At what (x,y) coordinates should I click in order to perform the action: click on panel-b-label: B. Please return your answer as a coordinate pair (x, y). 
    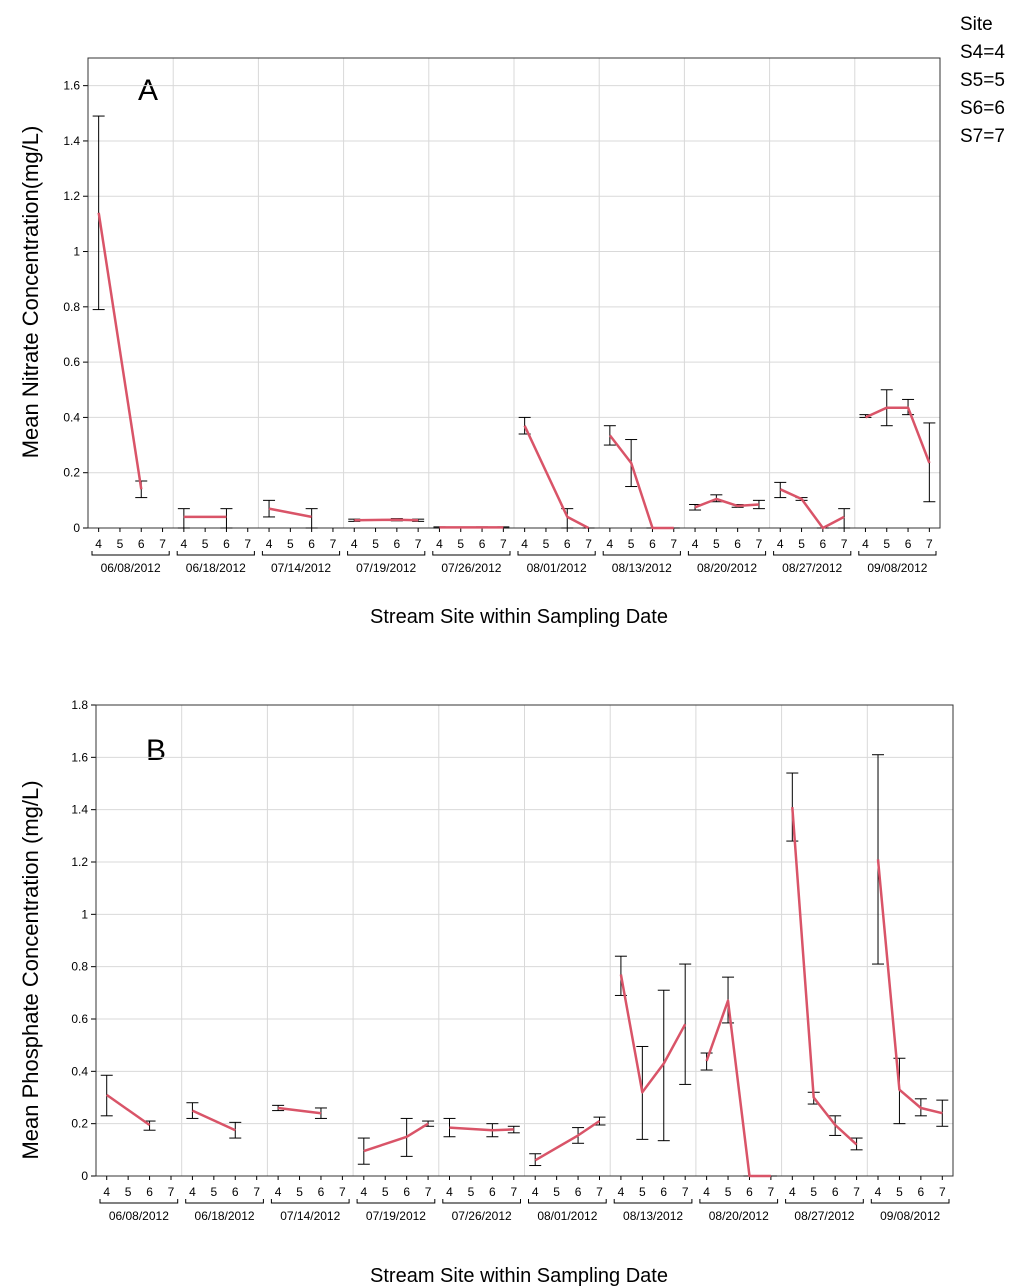
    Looking at the image, I should click on (156, 750).